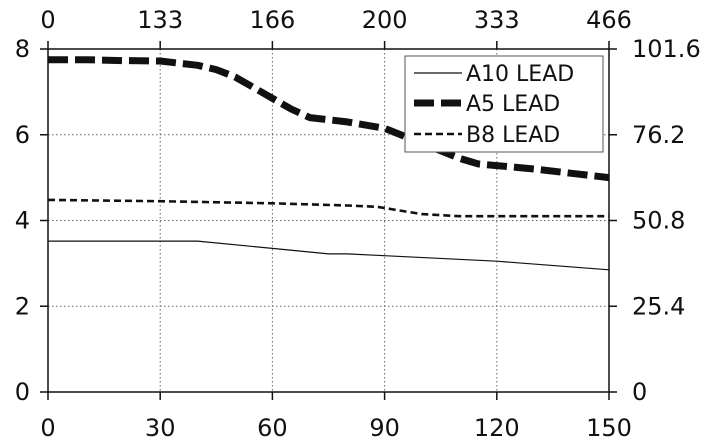 The width and height of the screenshot is (719, 447). I want to click on x-top-tick-label: 133, so click(160, 20).